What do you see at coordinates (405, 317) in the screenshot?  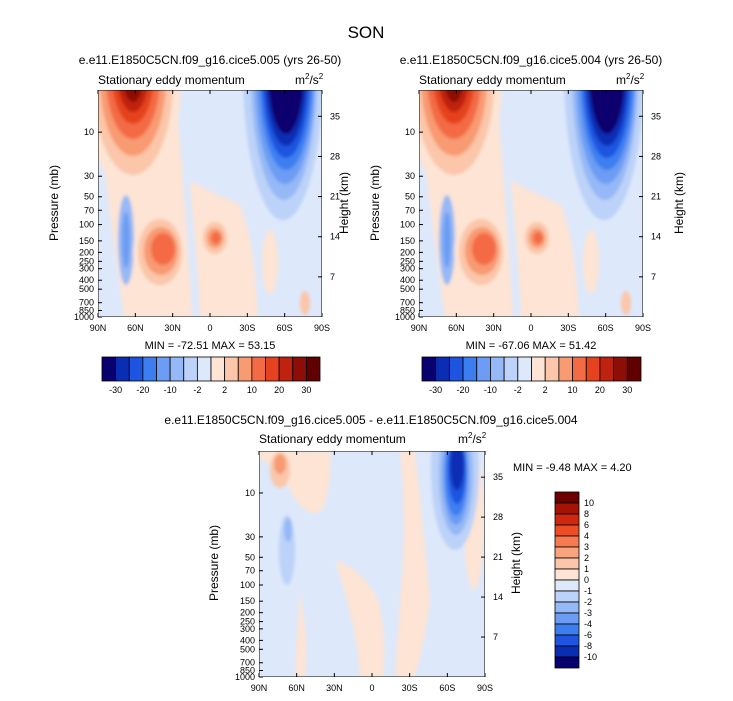 I see `y-tick-label: 1000` at bounding box center [405, 317].